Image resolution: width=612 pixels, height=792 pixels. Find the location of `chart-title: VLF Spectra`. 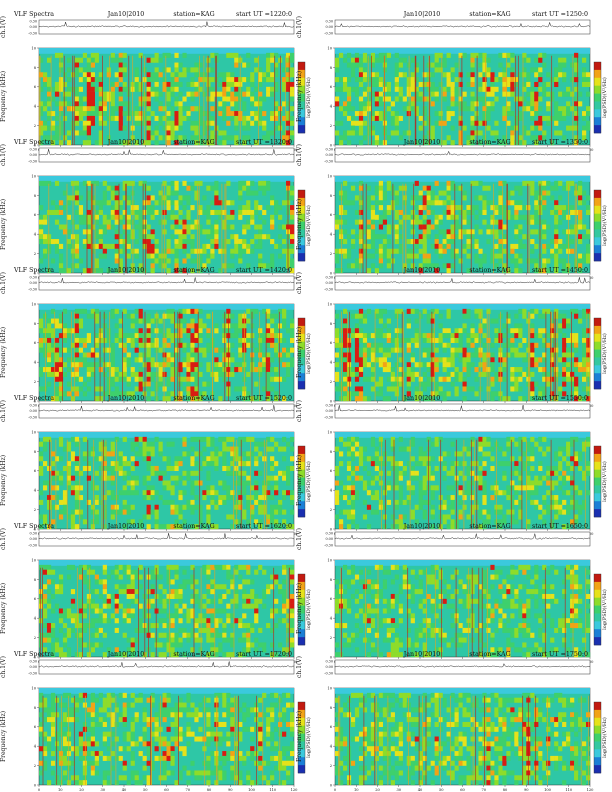

chart-title: VLF Spectra is located at coordinates (33, 398).